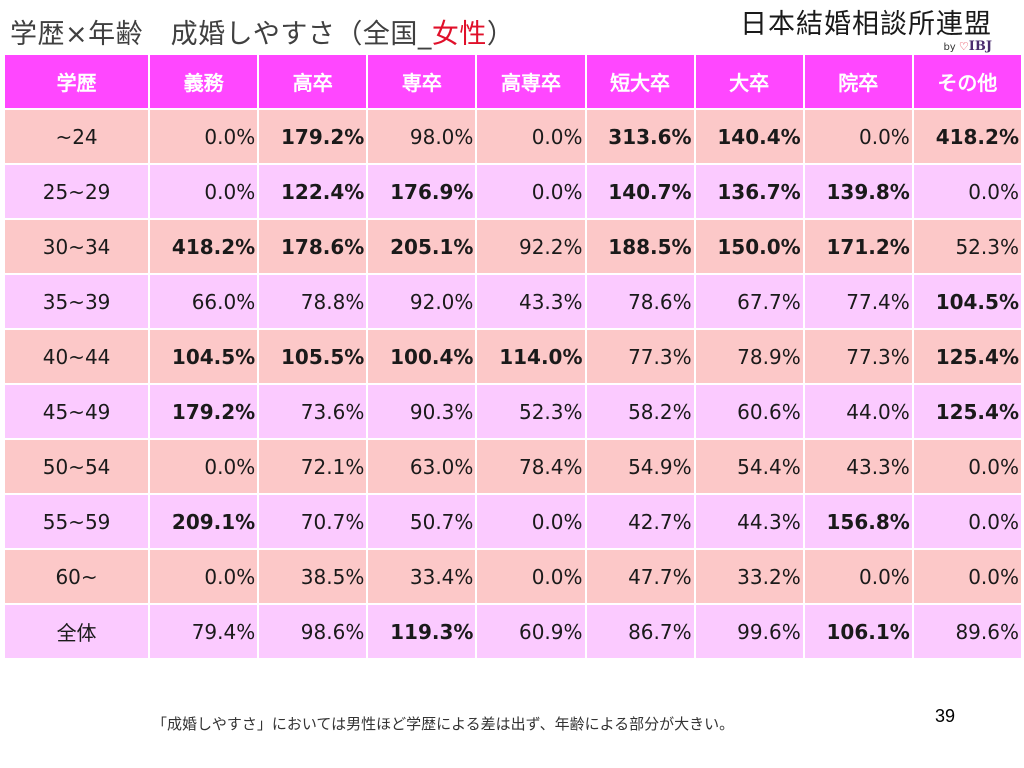 The width and height of the screenshot is (1024, 768). What do you see at coordinates (313, 191) in the screenshot?
I see `table-cell: 122.4%` at bounding box center [313, 191].